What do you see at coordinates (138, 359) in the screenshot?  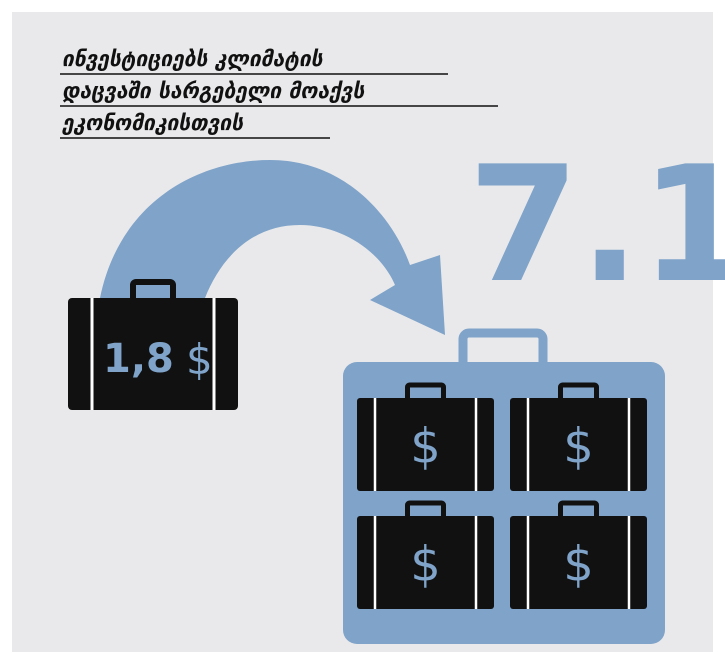 I see `amount: 1,8` at bounding box center [138, 359].